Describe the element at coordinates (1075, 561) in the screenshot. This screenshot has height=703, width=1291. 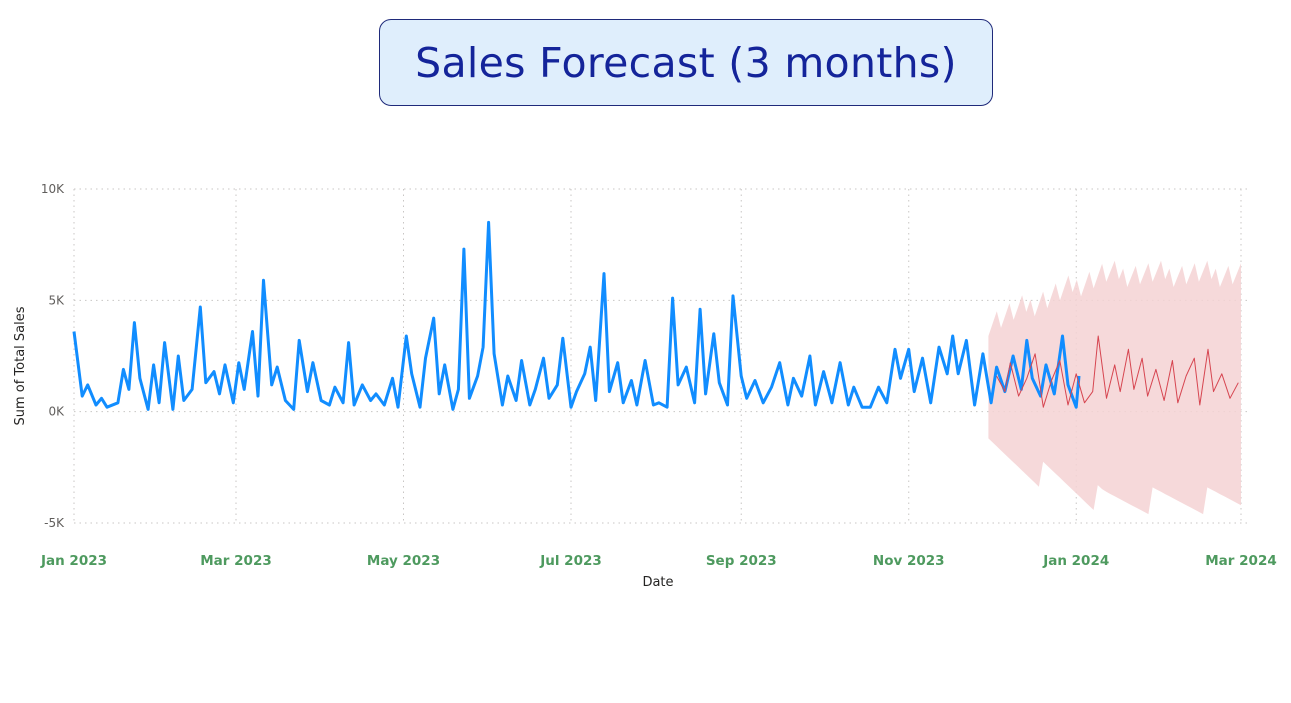
I see `x-tick-label: Jan 2024` at that location.